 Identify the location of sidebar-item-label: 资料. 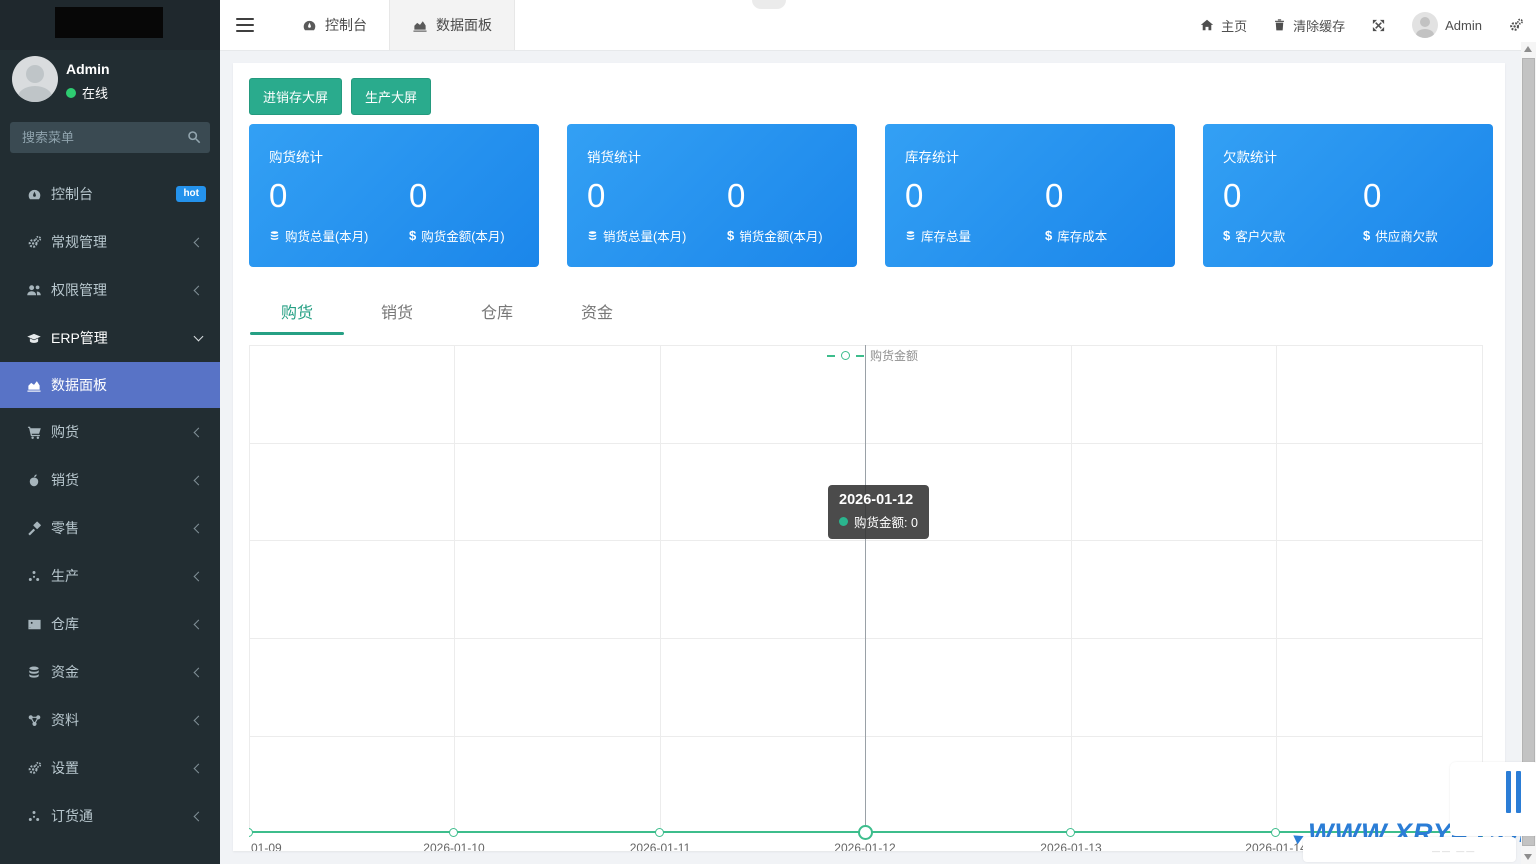
(65, 720).